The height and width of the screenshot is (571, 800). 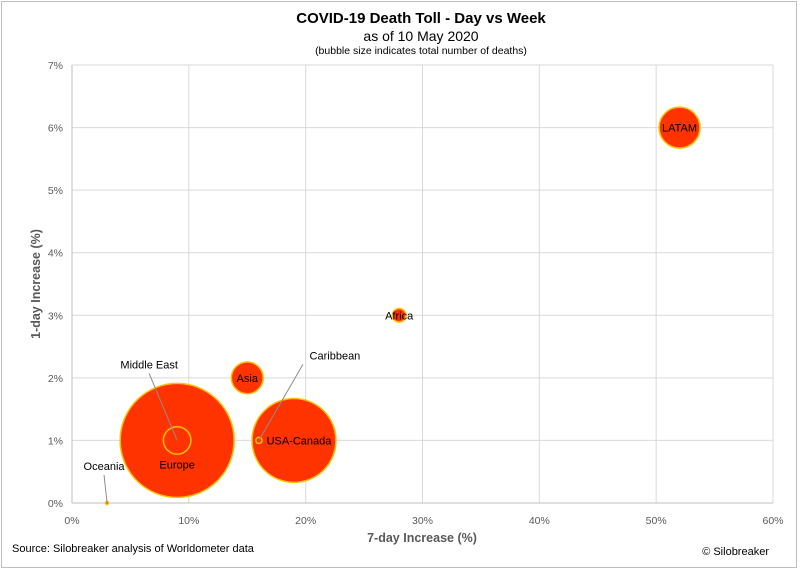 I want to click on x-tick-label: 20%, so click(x=305, y=521).